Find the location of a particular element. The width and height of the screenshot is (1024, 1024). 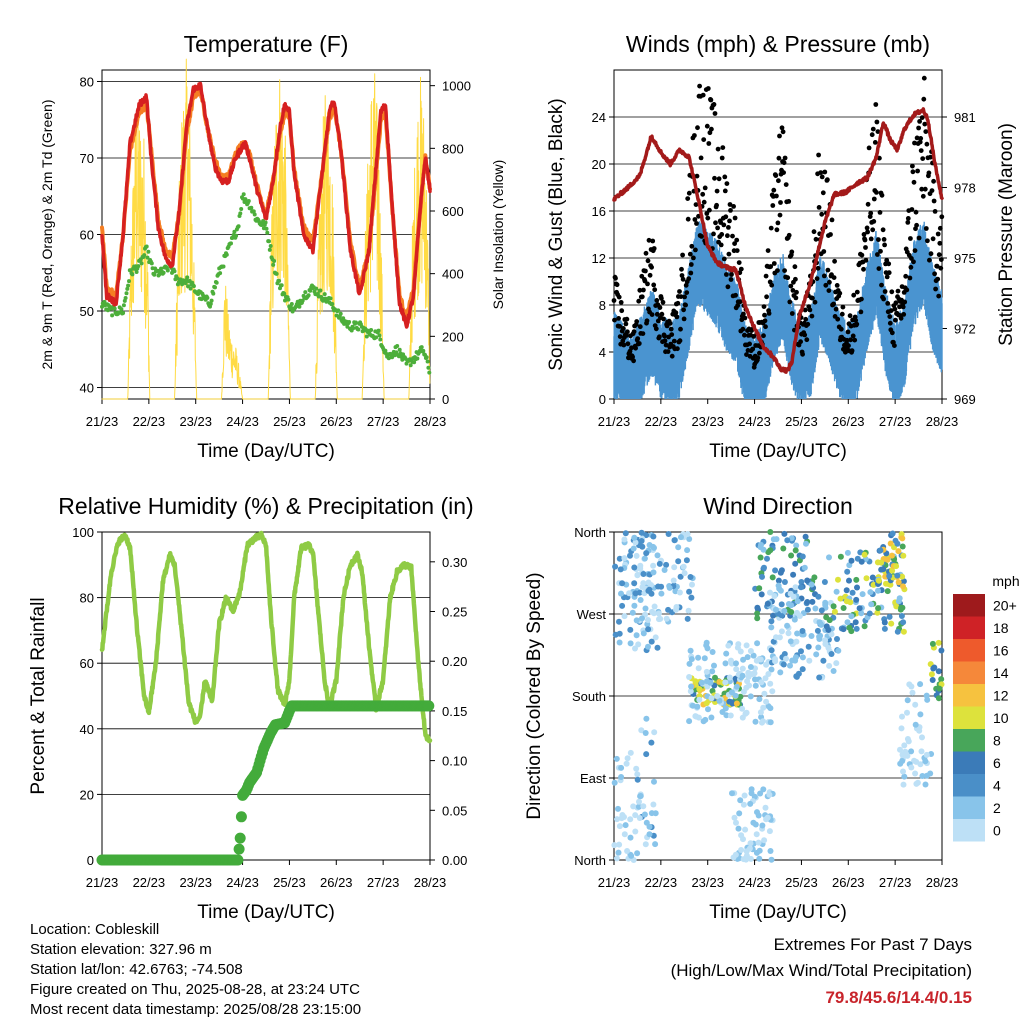

y-tick-label: North is located at coordinates (590, 532).